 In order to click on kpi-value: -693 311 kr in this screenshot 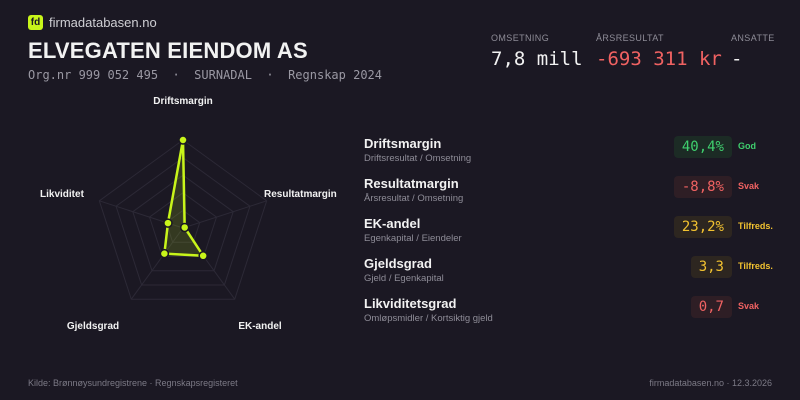, I will do `click(659, 59)`.